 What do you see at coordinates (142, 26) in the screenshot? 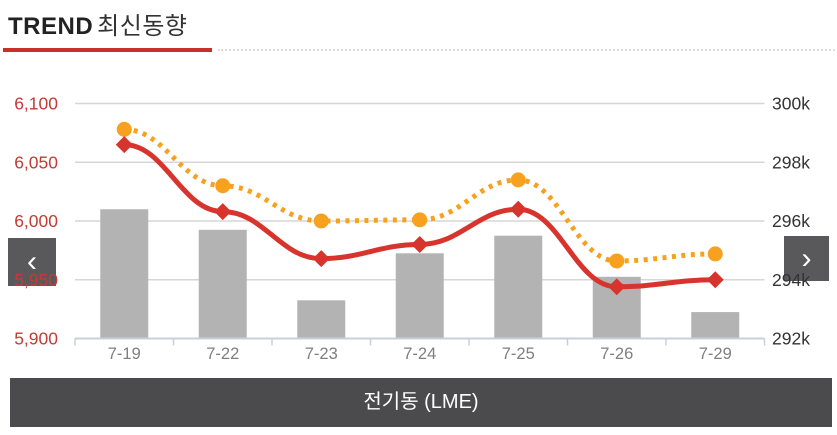
I see `page-title-sub: 최신동향` at bounding box center [142, 26].